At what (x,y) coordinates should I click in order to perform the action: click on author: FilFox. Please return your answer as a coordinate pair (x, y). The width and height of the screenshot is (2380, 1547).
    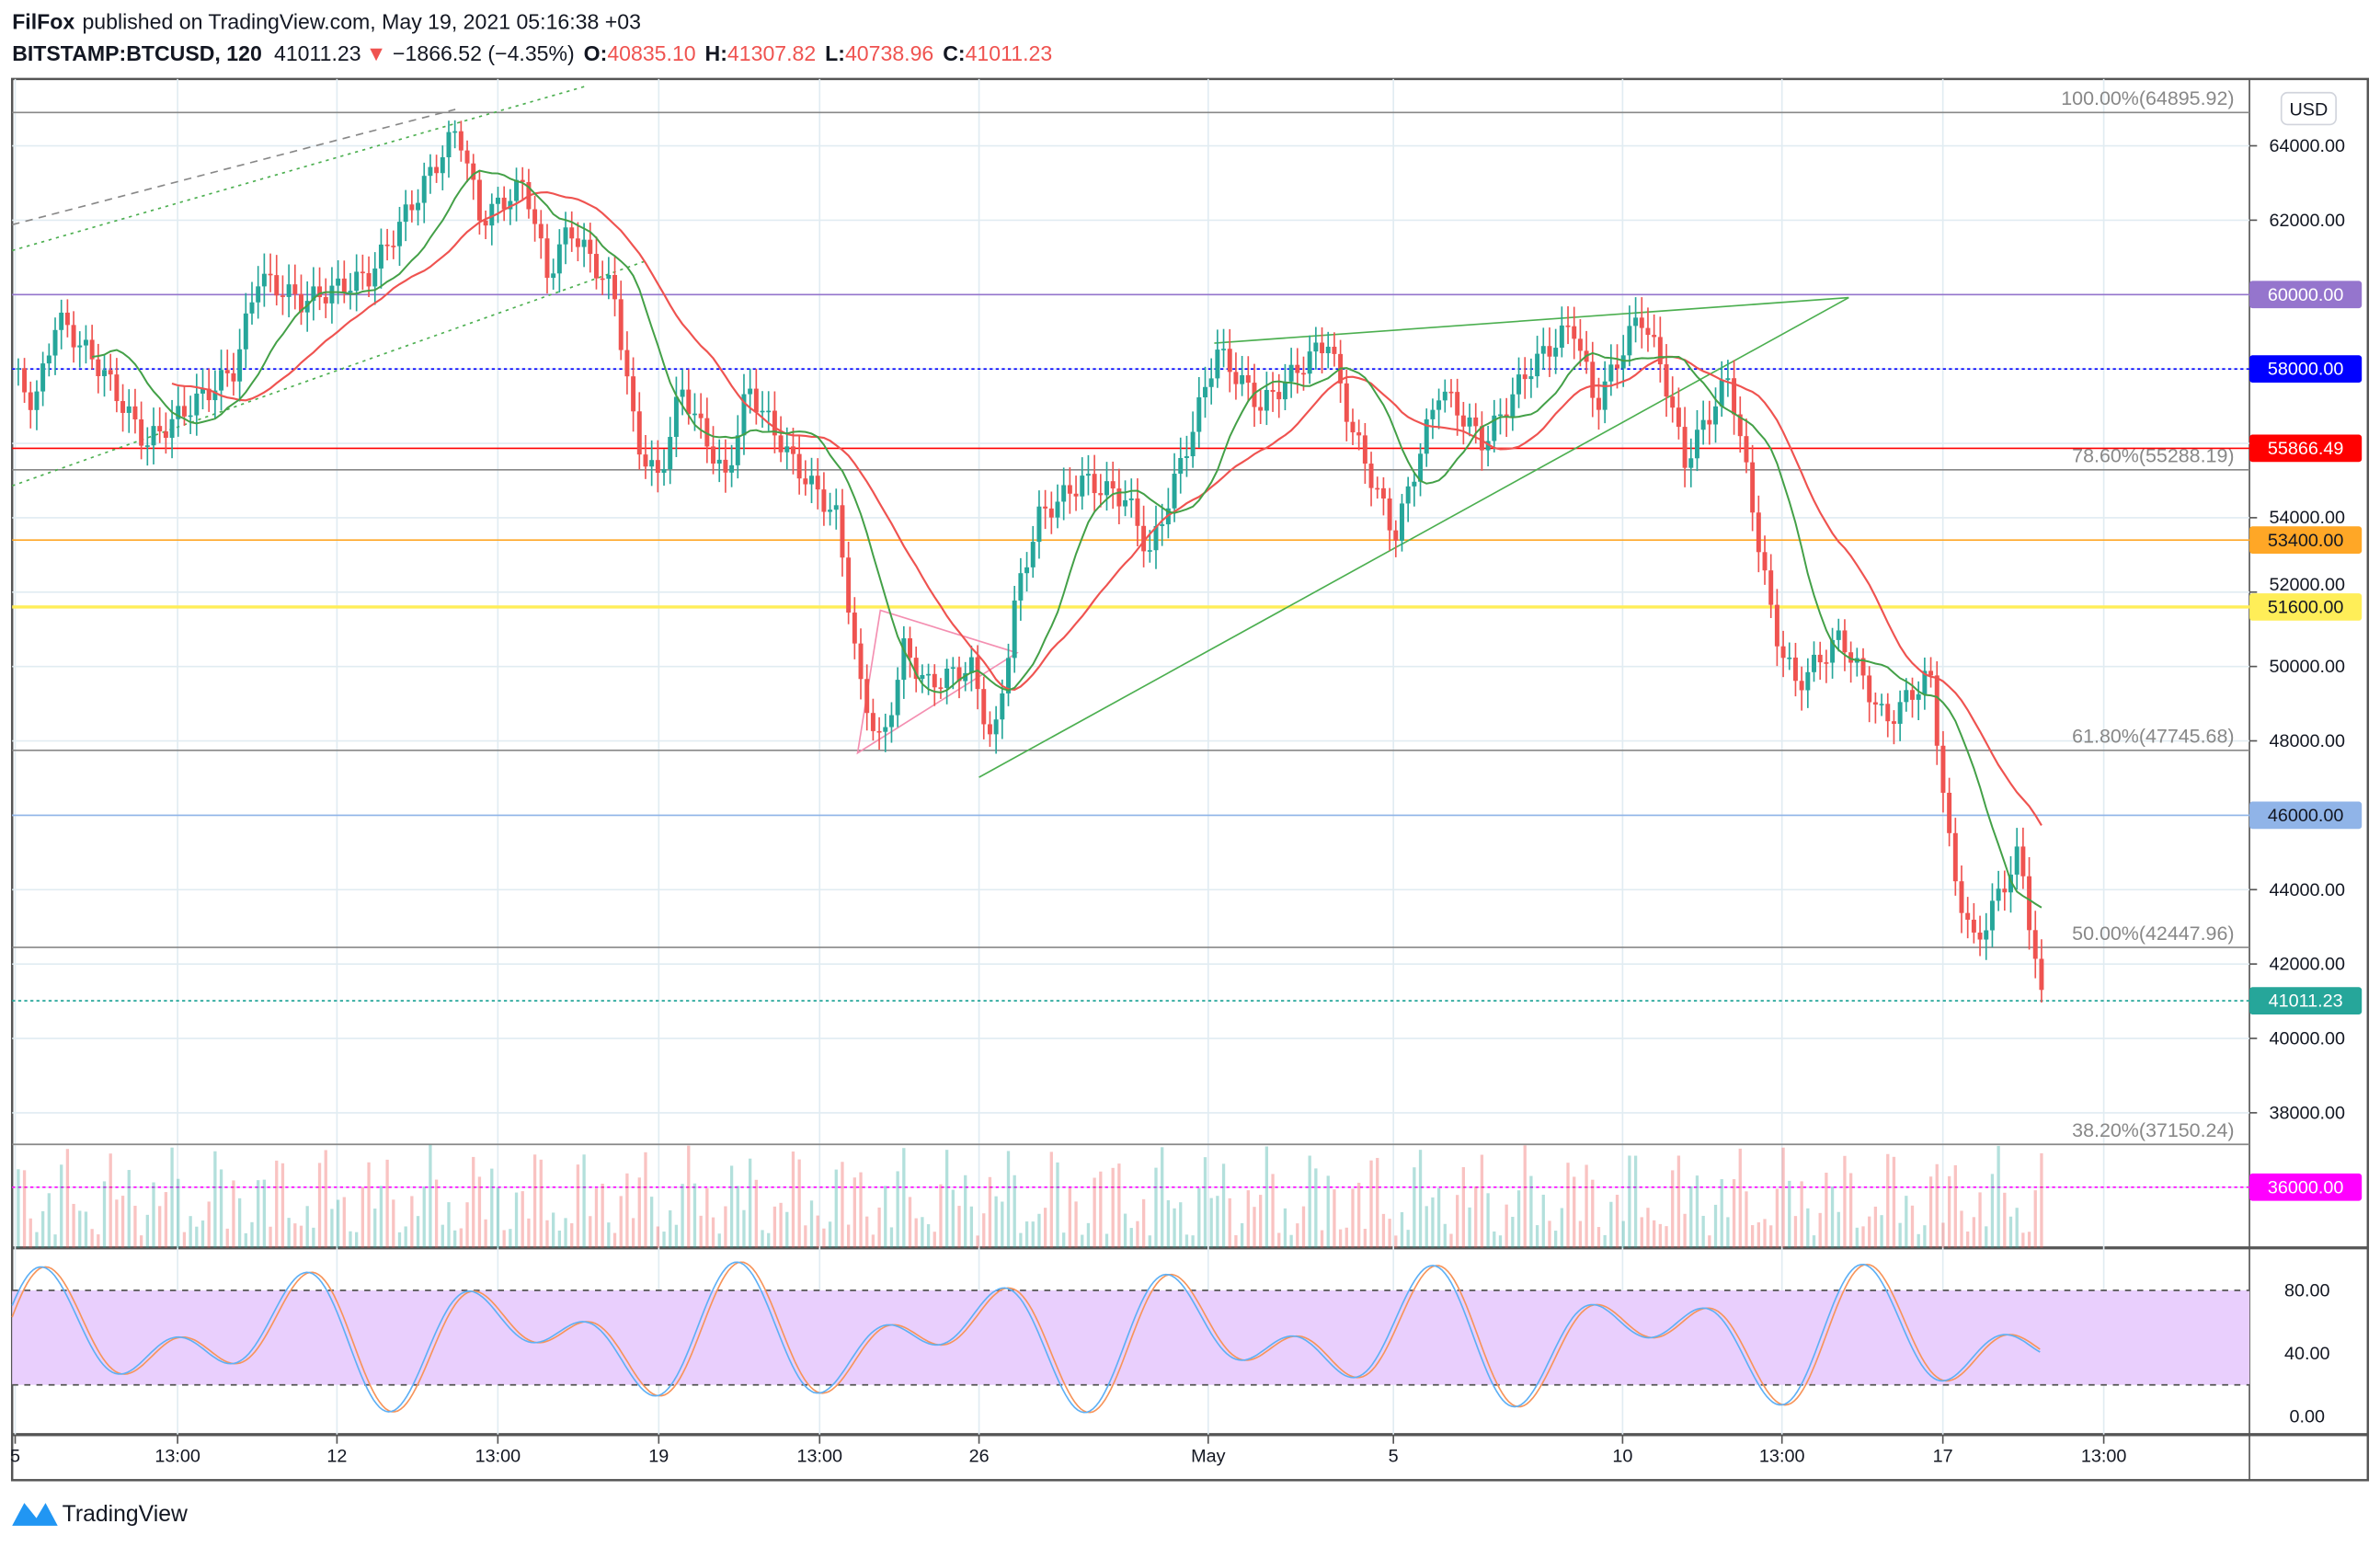
    Looking at the image, I should click on (43, 21).